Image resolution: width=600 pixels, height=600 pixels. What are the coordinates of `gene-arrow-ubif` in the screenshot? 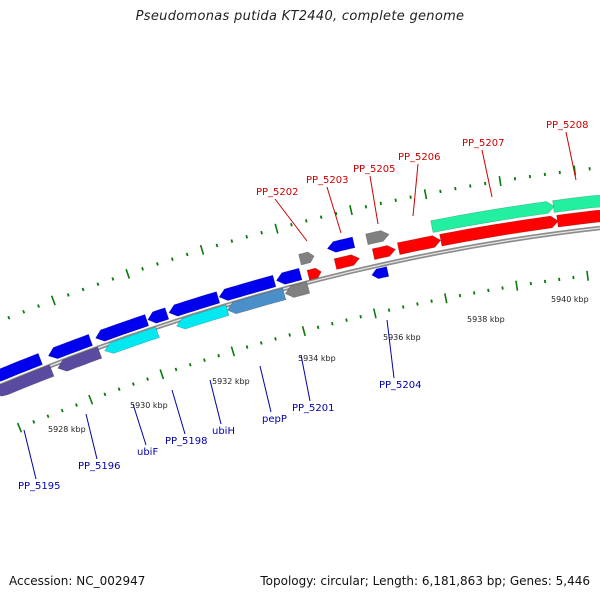 It's located at (122, 328).